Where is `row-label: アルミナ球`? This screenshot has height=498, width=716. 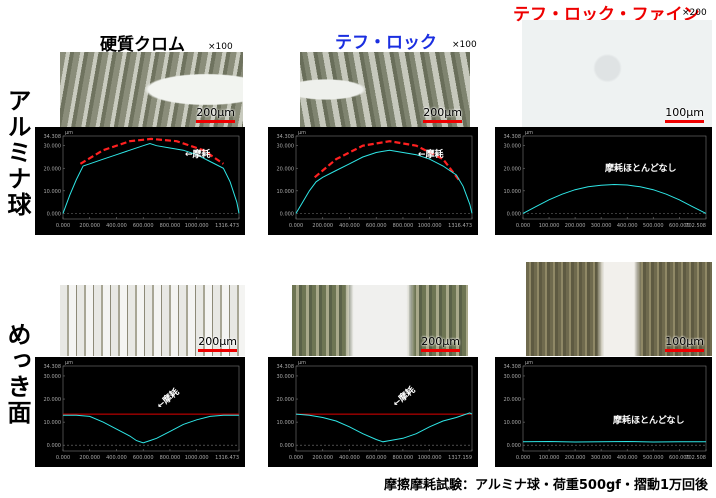
row-label: アルミナ球 is located at coordinates (17, 153).